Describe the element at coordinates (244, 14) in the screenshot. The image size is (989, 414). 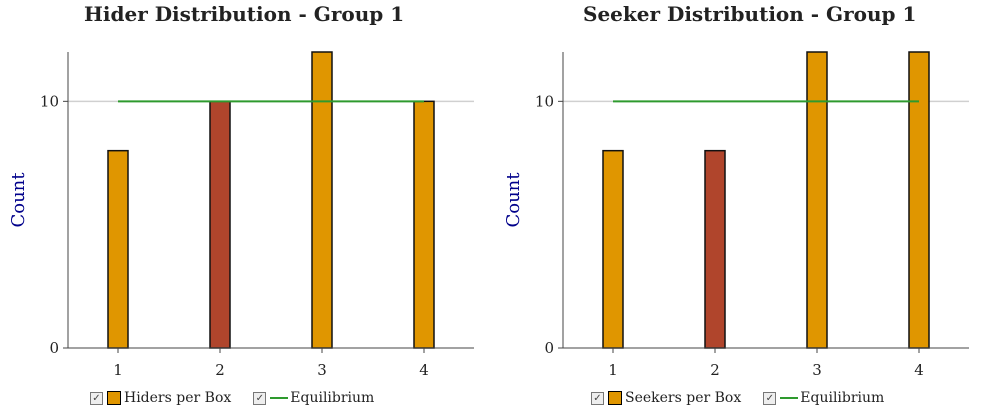
I see `chart-title: Hider Distribution - Group 1` at that location.